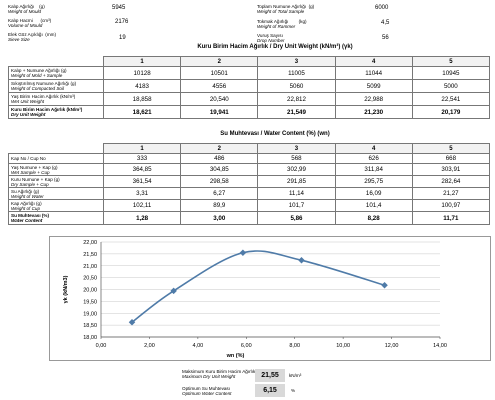  Describe the element at coordinates (373, 218) in the screenshot. I see `table-cell: 8,28` at that location.